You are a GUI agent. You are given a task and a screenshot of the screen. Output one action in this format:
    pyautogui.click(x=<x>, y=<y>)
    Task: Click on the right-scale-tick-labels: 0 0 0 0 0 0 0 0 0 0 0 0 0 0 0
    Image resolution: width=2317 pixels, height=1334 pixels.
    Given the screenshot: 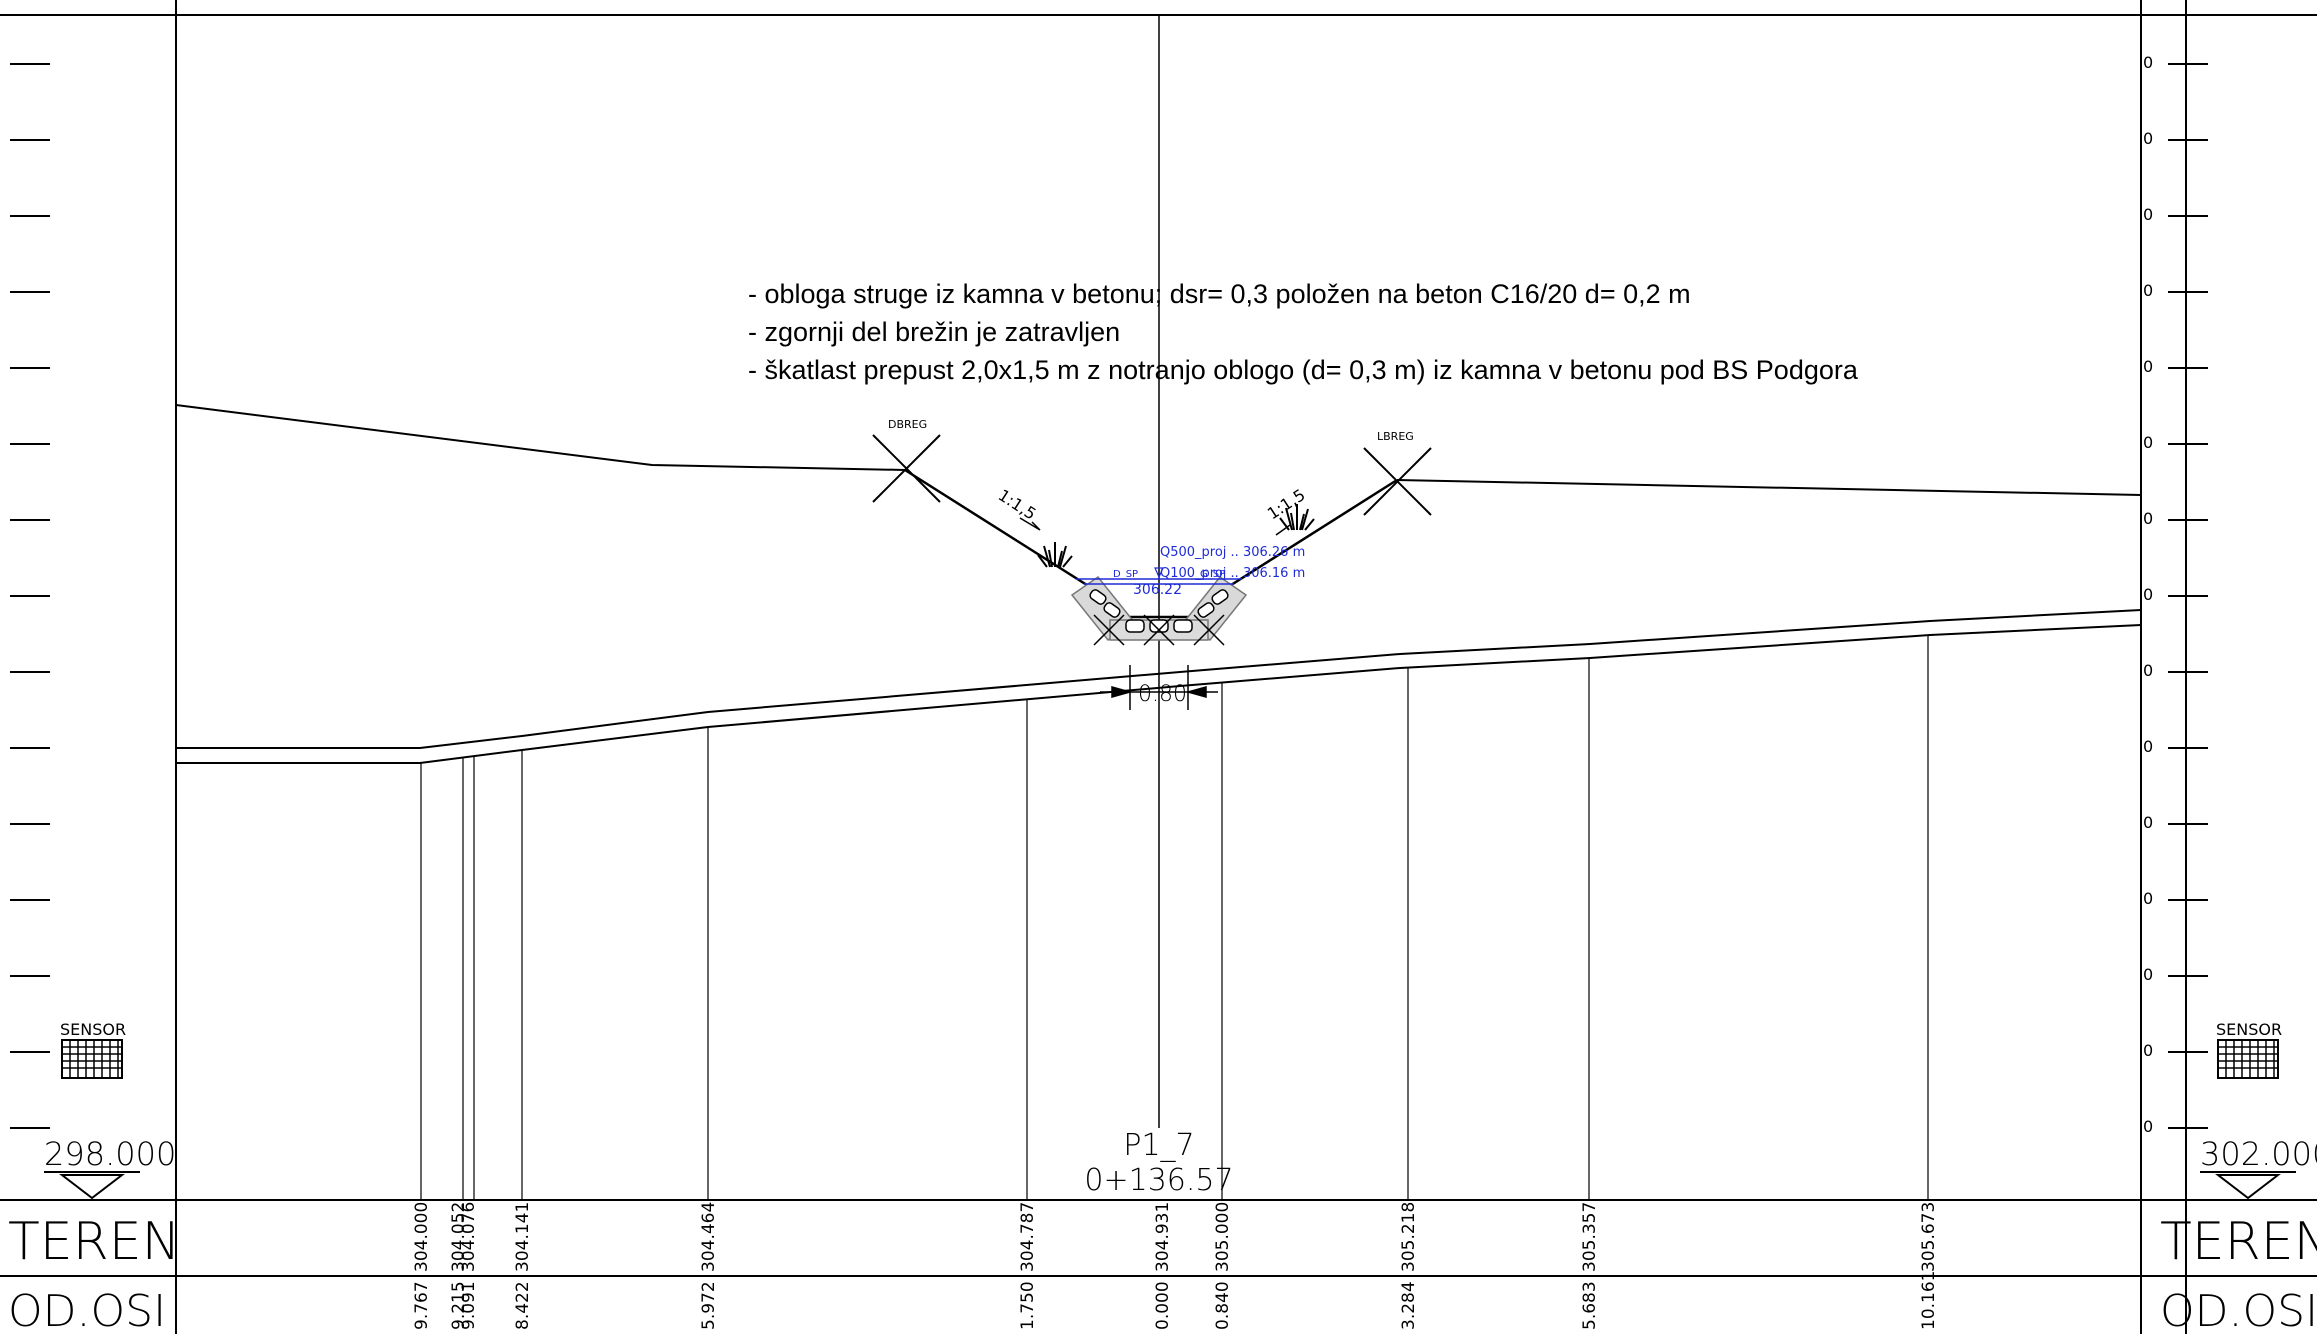 What is the action you would take?
    pyautogui.click(x=2148, y=594)
    